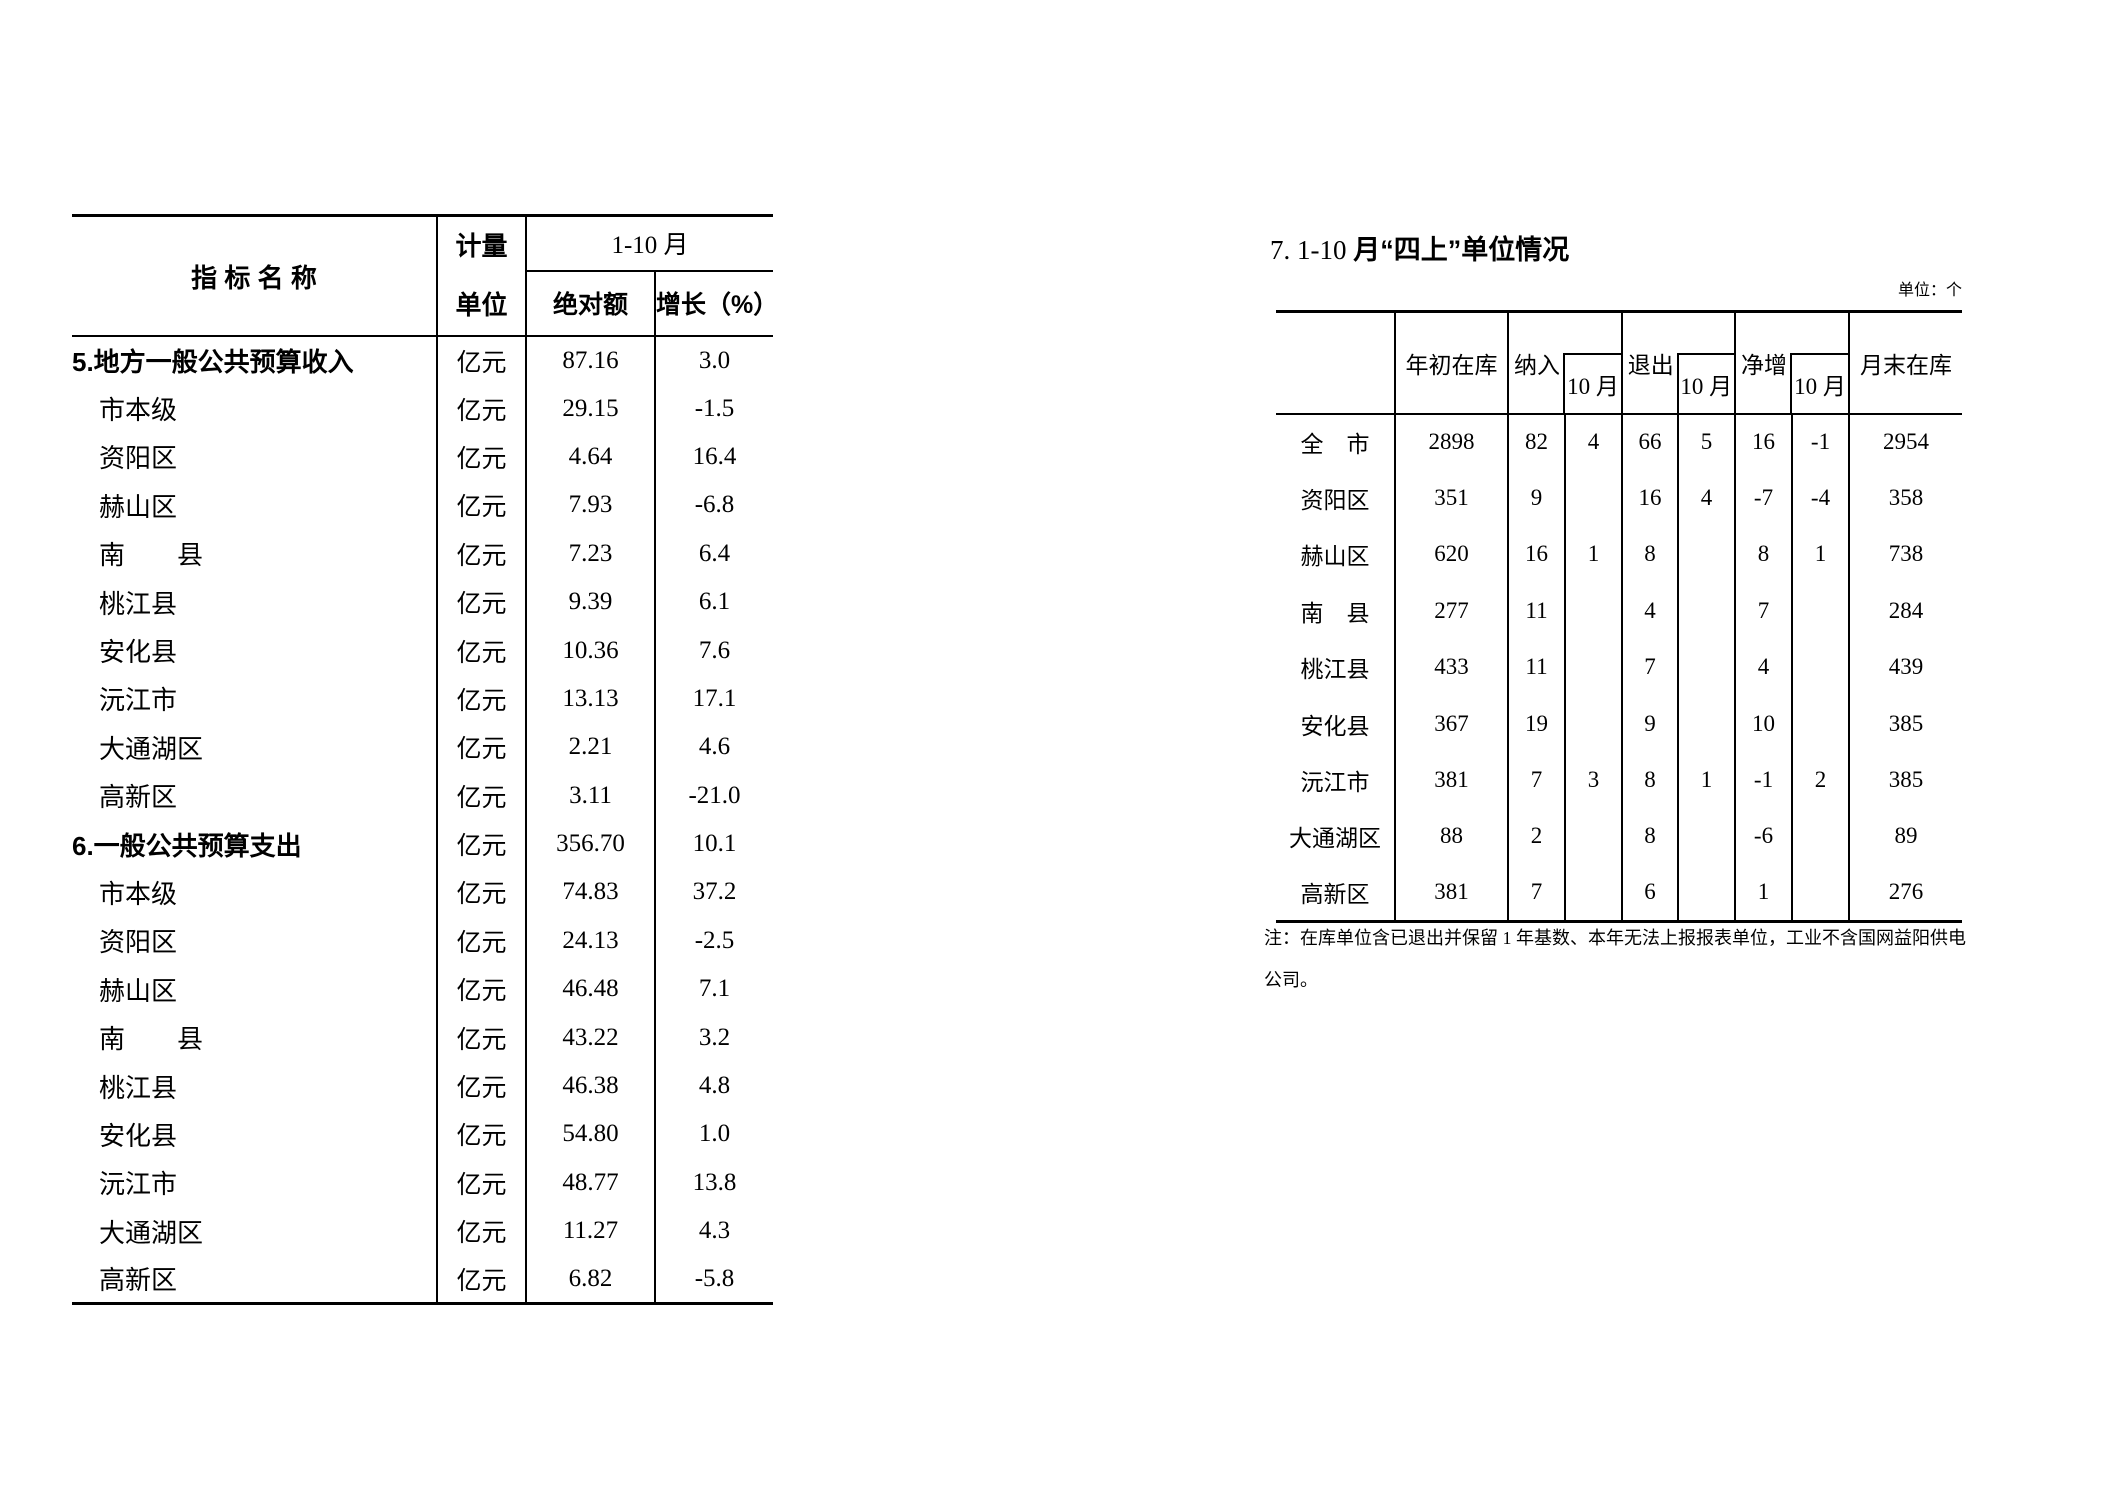  Describe the element at coordinates (1905, 836) in the screenshot. I see `region-value-cell: 89` at that location.